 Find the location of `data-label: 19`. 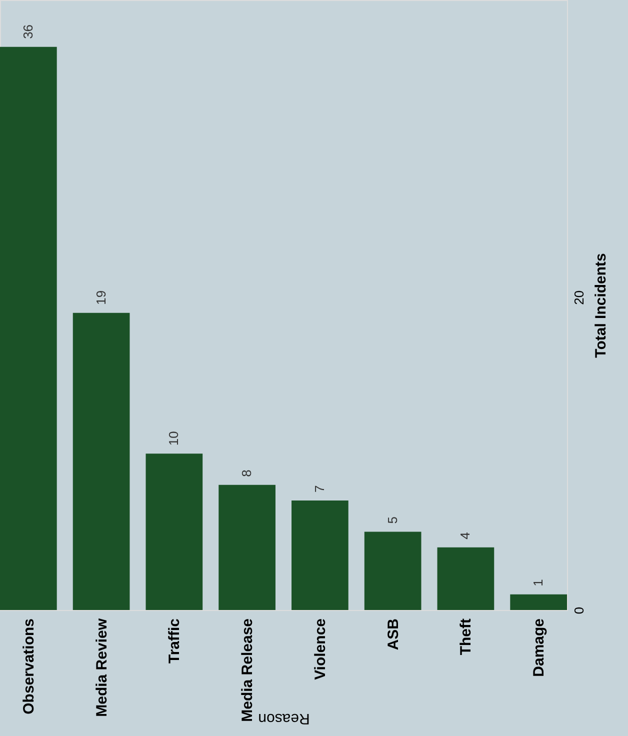

data-label: 19 is located at coordinates (100, 297).